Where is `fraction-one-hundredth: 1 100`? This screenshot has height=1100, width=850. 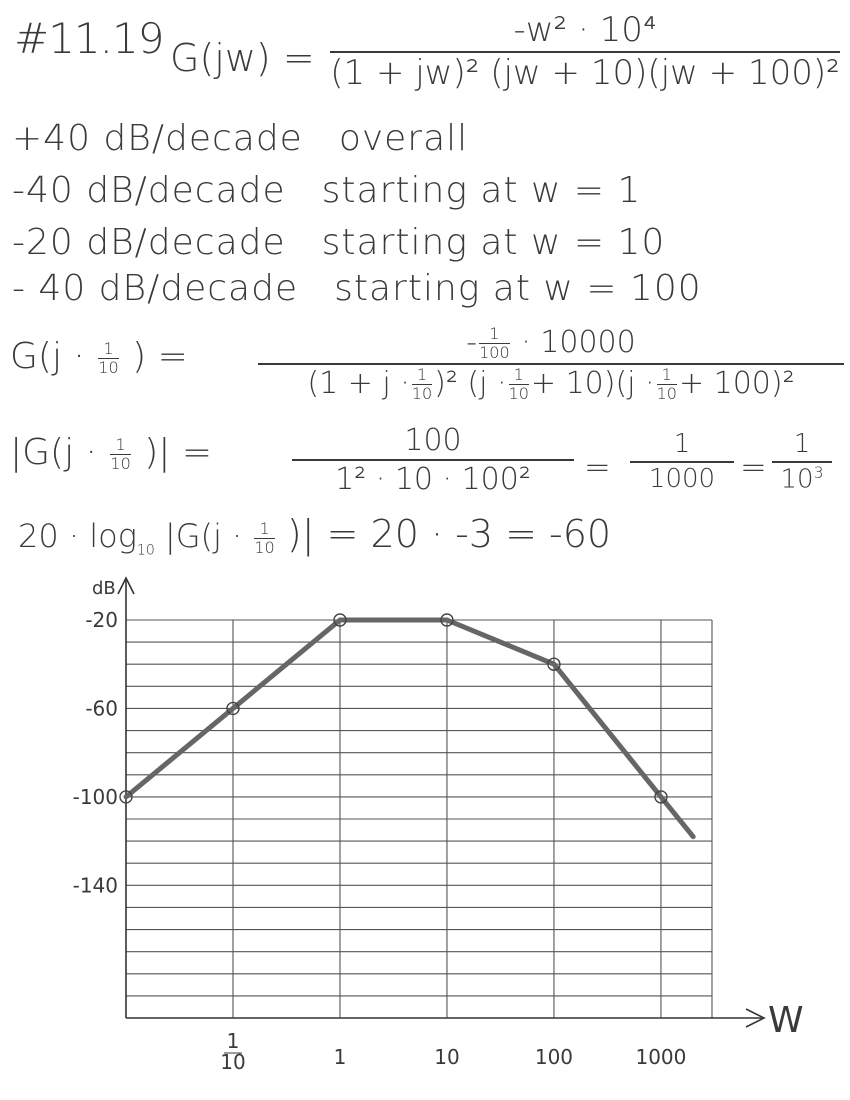
fraction-one-hundredth: 1 100 is located at coordinates (494, 343).